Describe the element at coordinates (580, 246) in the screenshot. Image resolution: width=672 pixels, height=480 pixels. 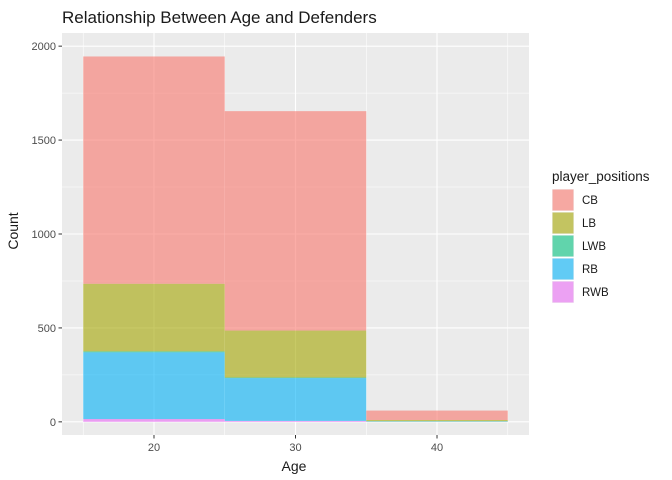
I see `legend-items: CB LB LWB RB RWB` at that location.